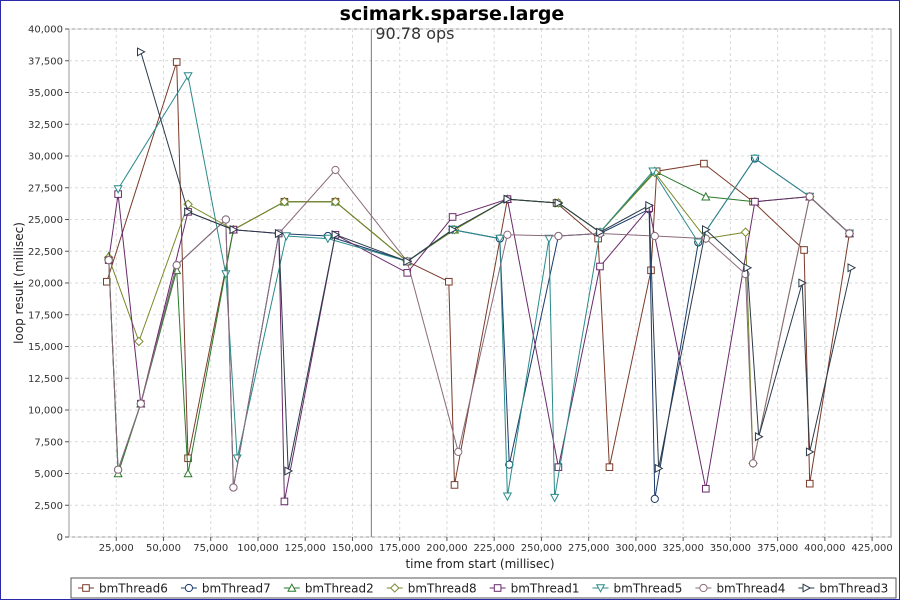  I want to click on y-tick-label: 2,500, so click(48, 506).